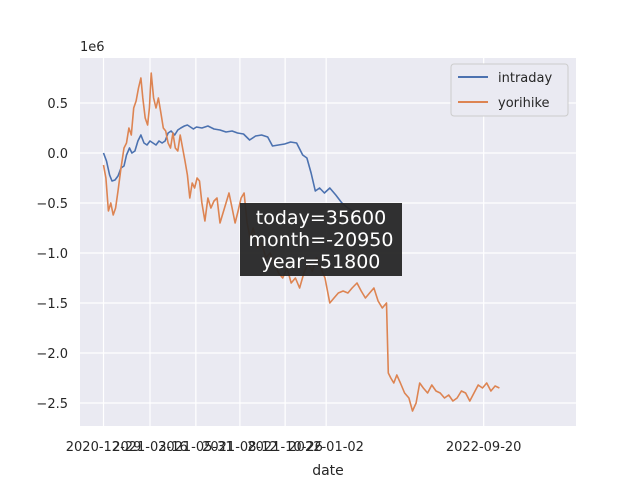 The width and height of the screenshot is (640, 480). What do you see at coordinates (524, 103) in the screenshot?
I see `legend-label-yorihike: yorihike` at bounding box center [524, 103].